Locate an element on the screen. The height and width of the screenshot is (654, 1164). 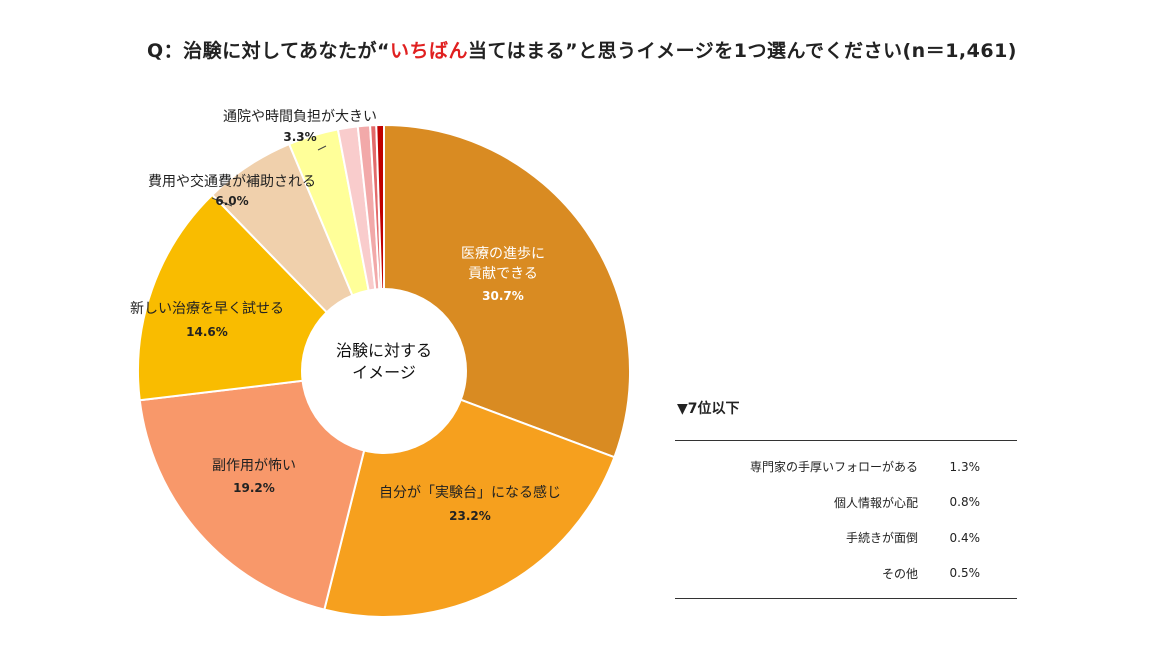
others-row-value: 1.3% is located at coordinates (965, 466).